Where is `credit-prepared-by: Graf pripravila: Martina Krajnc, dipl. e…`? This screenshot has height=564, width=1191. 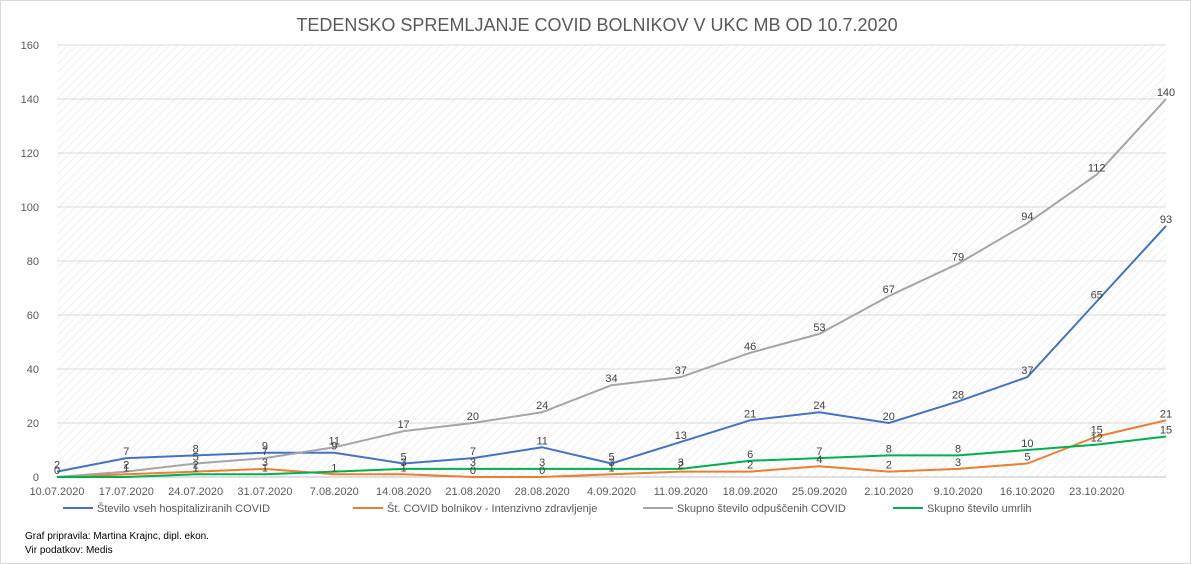 credit-prepared-by: Graf pripravila: Martina Krajnc, dipl. e… is located at coordinates (117, 536).